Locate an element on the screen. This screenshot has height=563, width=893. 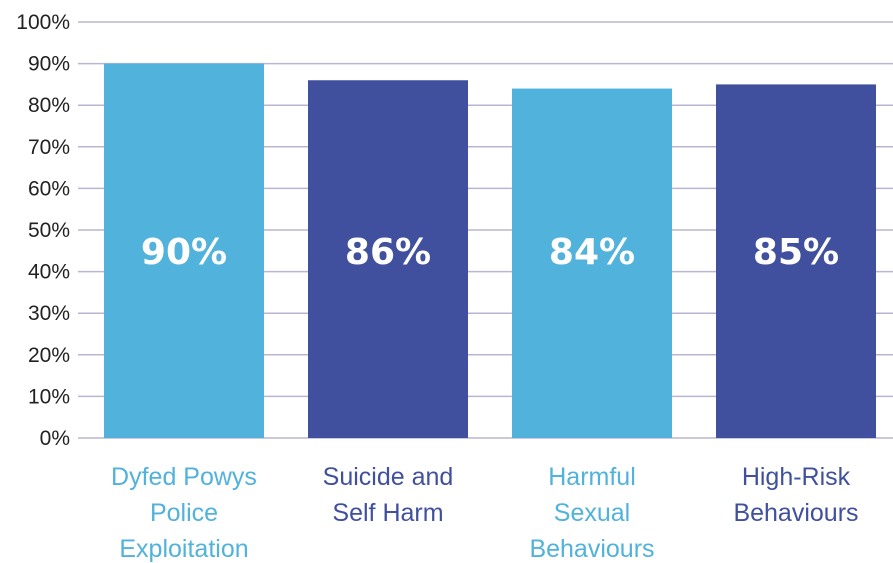
y-tick-label: 40% is located at coordinates (49, 272).